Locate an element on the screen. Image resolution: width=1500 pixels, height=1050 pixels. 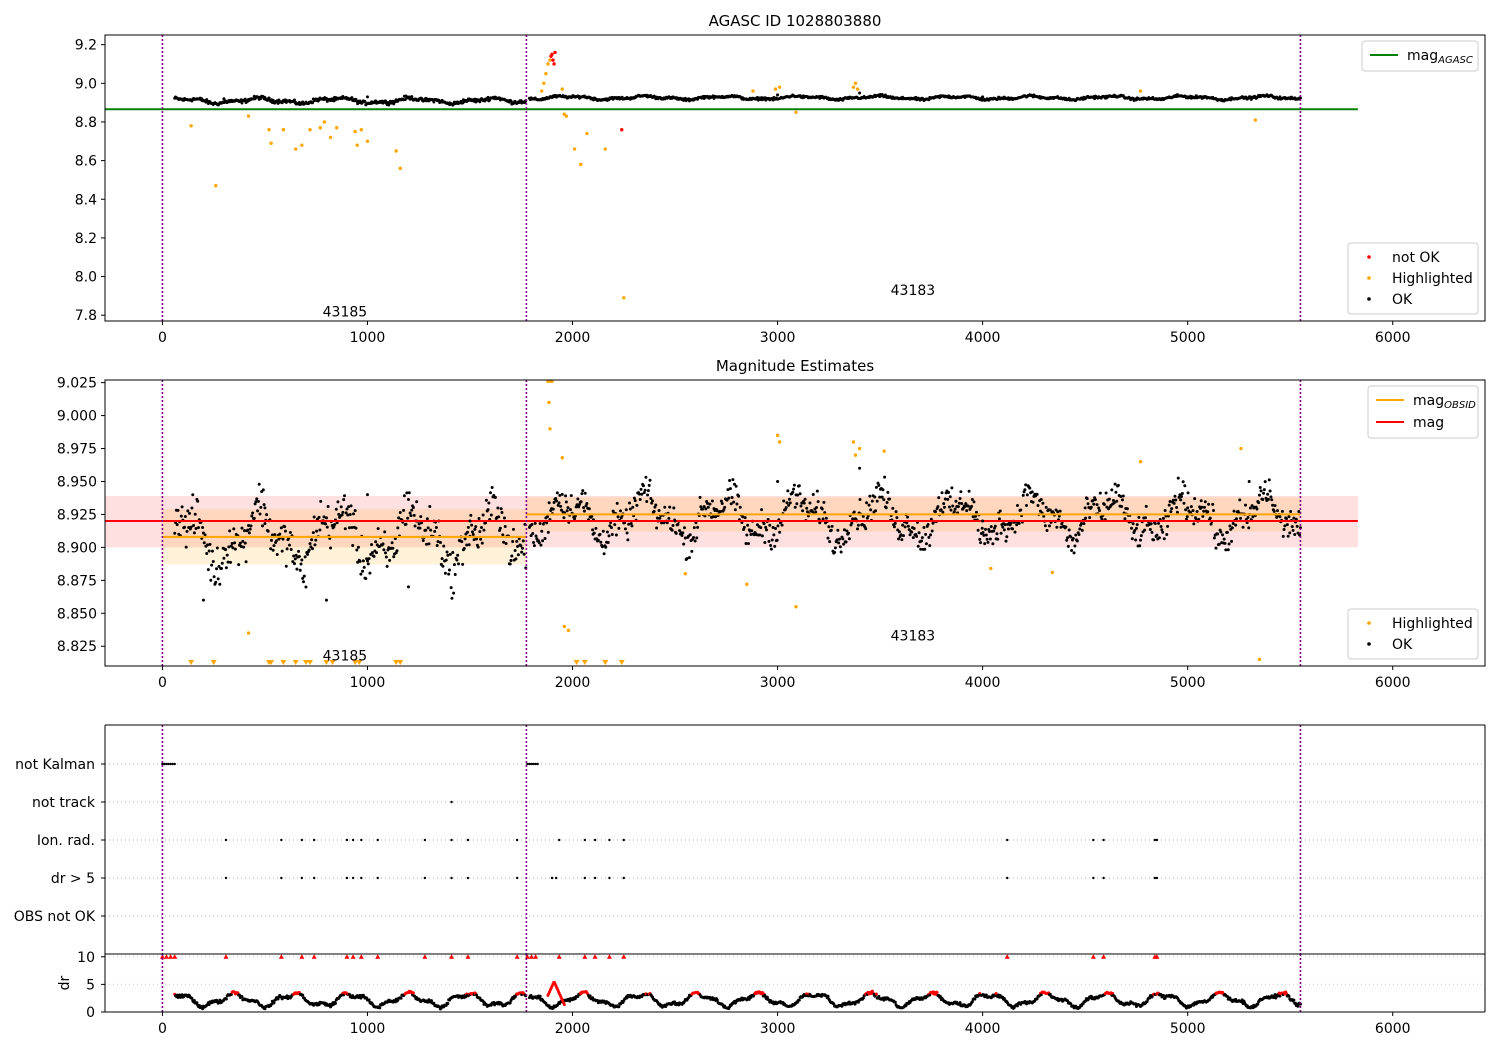
agasc-not-ok-point is located at coordinates (622, 129).